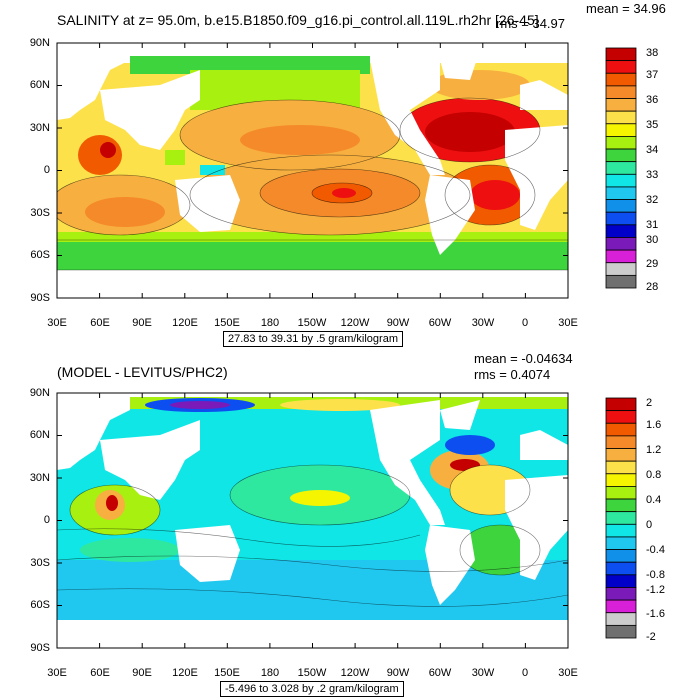 This screenshot has width=700, height=700. Describe the element at coordinates (654, 475) in the screenshot. I see `colorbar-label: 0.8` at that location.